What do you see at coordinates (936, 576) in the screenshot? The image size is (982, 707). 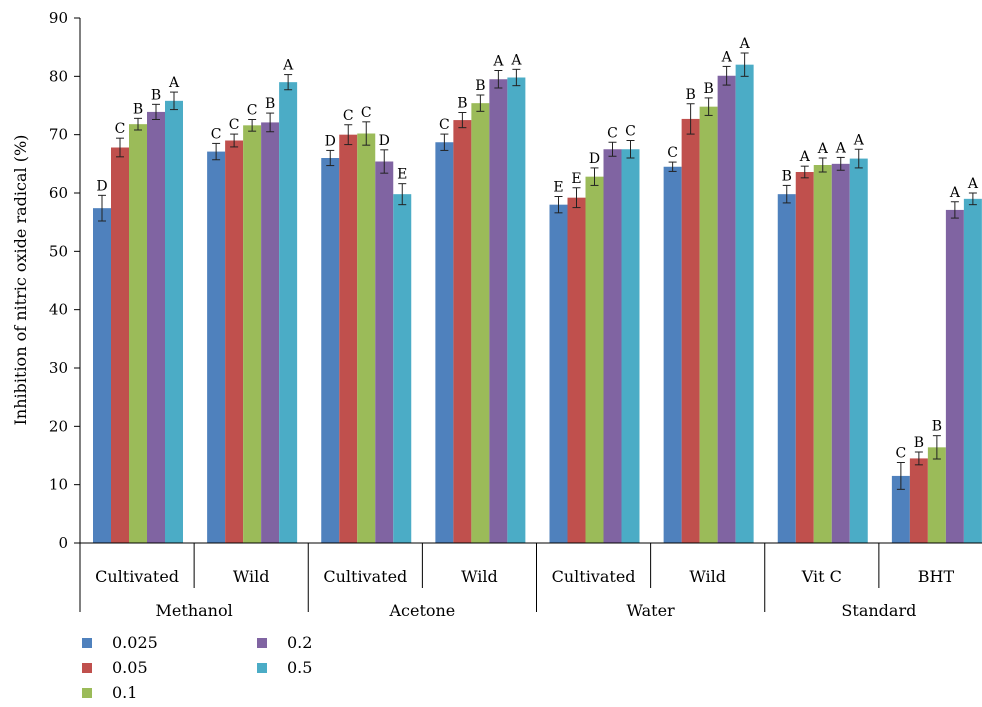 I see `x-category-label: BHT` at bounding box center [936, 576].